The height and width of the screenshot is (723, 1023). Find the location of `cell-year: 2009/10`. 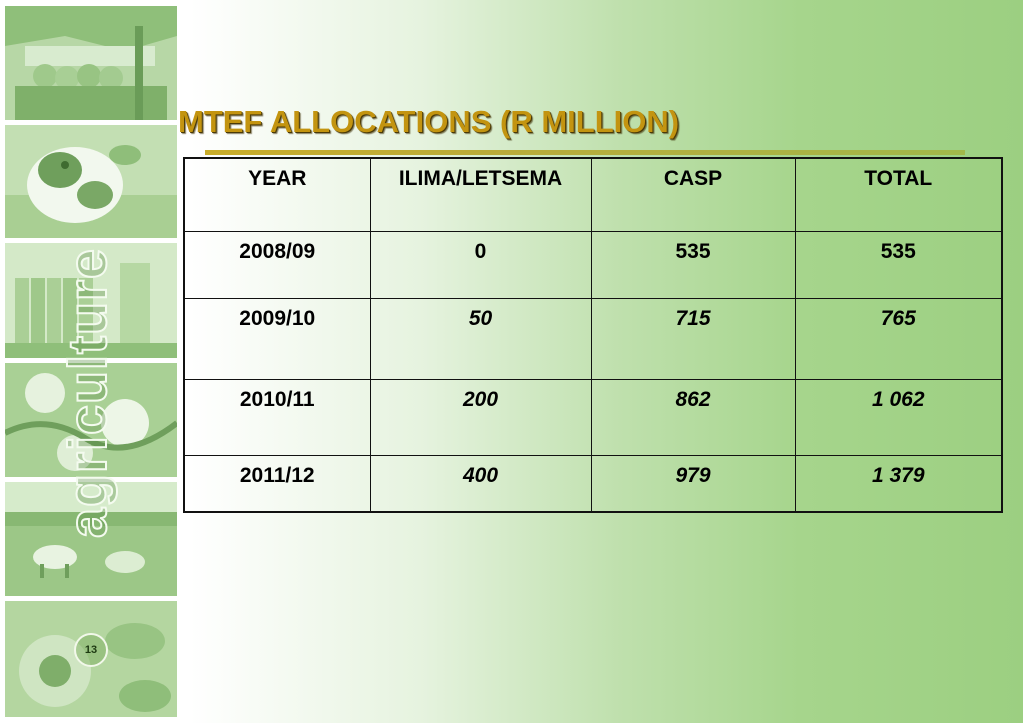

cell-year: 2009/10 is located at coordinates (277, 338).